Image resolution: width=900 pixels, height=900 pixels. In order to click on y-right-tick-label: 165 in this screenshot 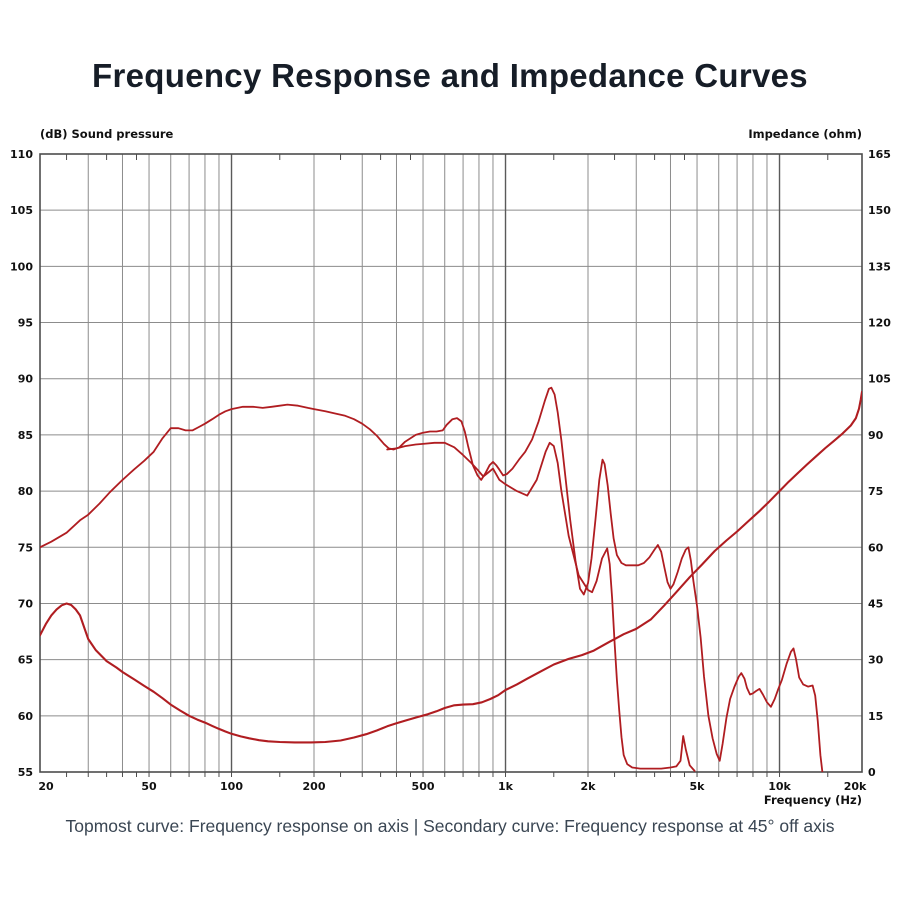, I will do `click(879, 154)`.